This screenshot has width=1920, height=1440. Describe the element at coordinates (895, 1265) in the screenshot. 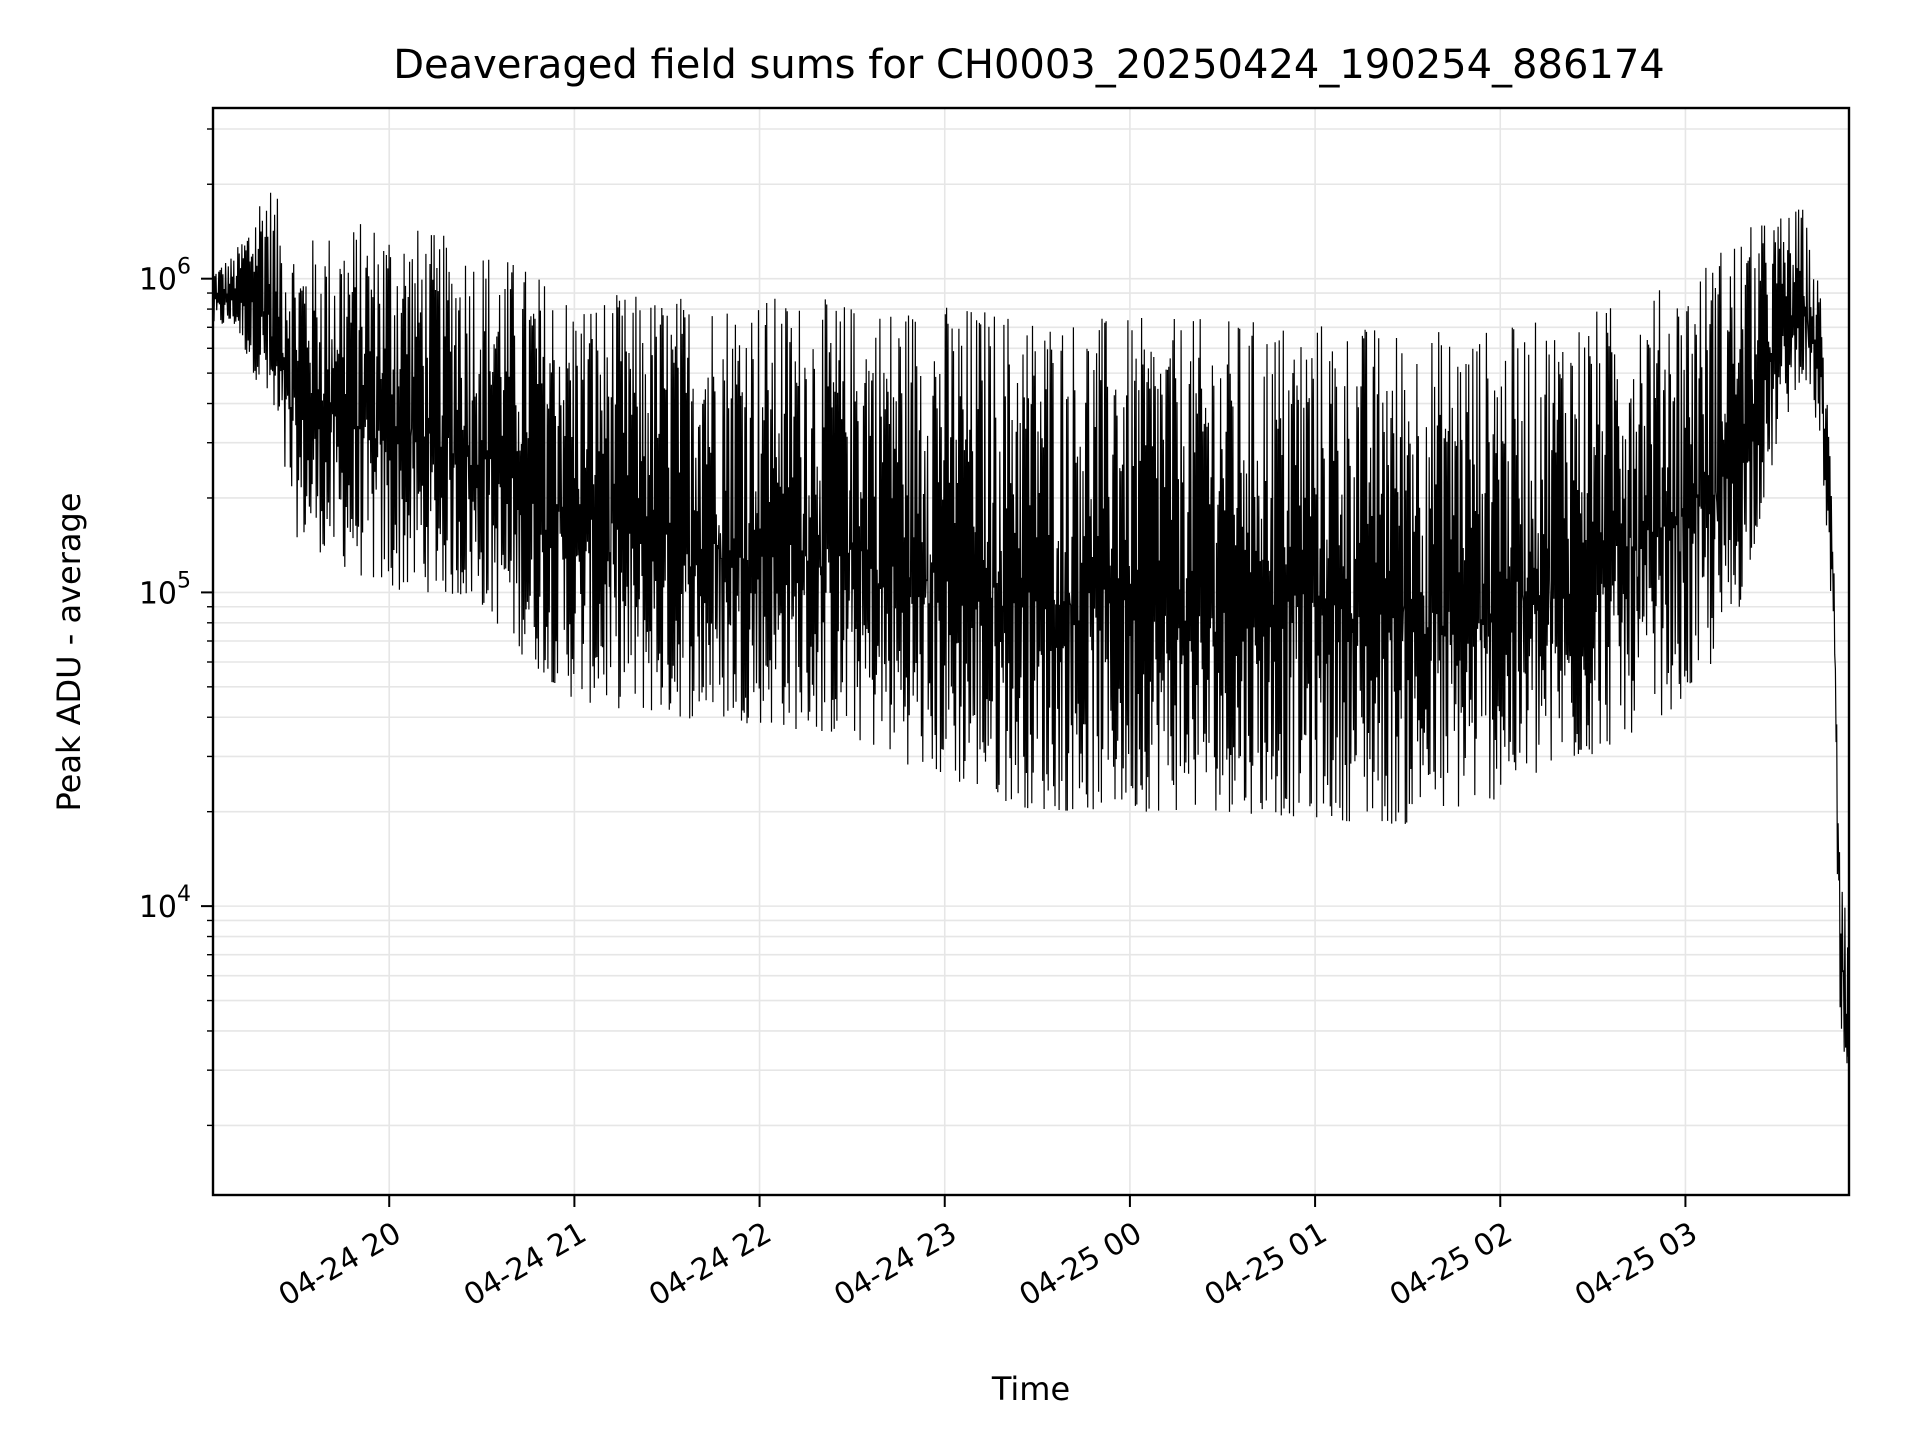

I see `x-tick-label: 04-24 23` at that location.